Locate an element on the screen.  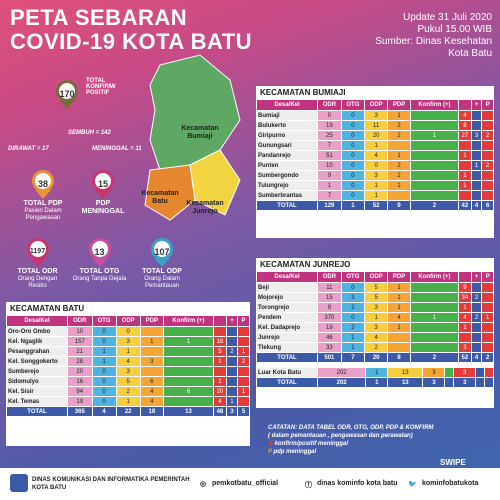
table-cell: Kel. Dadaprejo is located at coordinates (287, 327).